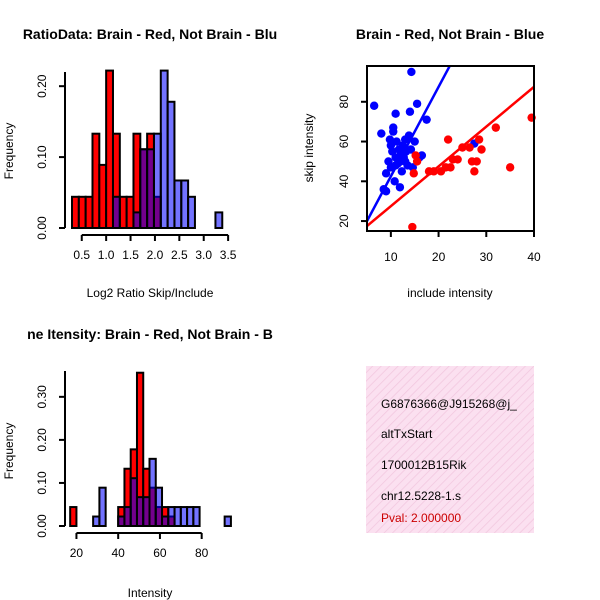  Describe the element at coordinates (77, 553) in the screenshot. I see `p3-x-tick-label: 20` at that location.